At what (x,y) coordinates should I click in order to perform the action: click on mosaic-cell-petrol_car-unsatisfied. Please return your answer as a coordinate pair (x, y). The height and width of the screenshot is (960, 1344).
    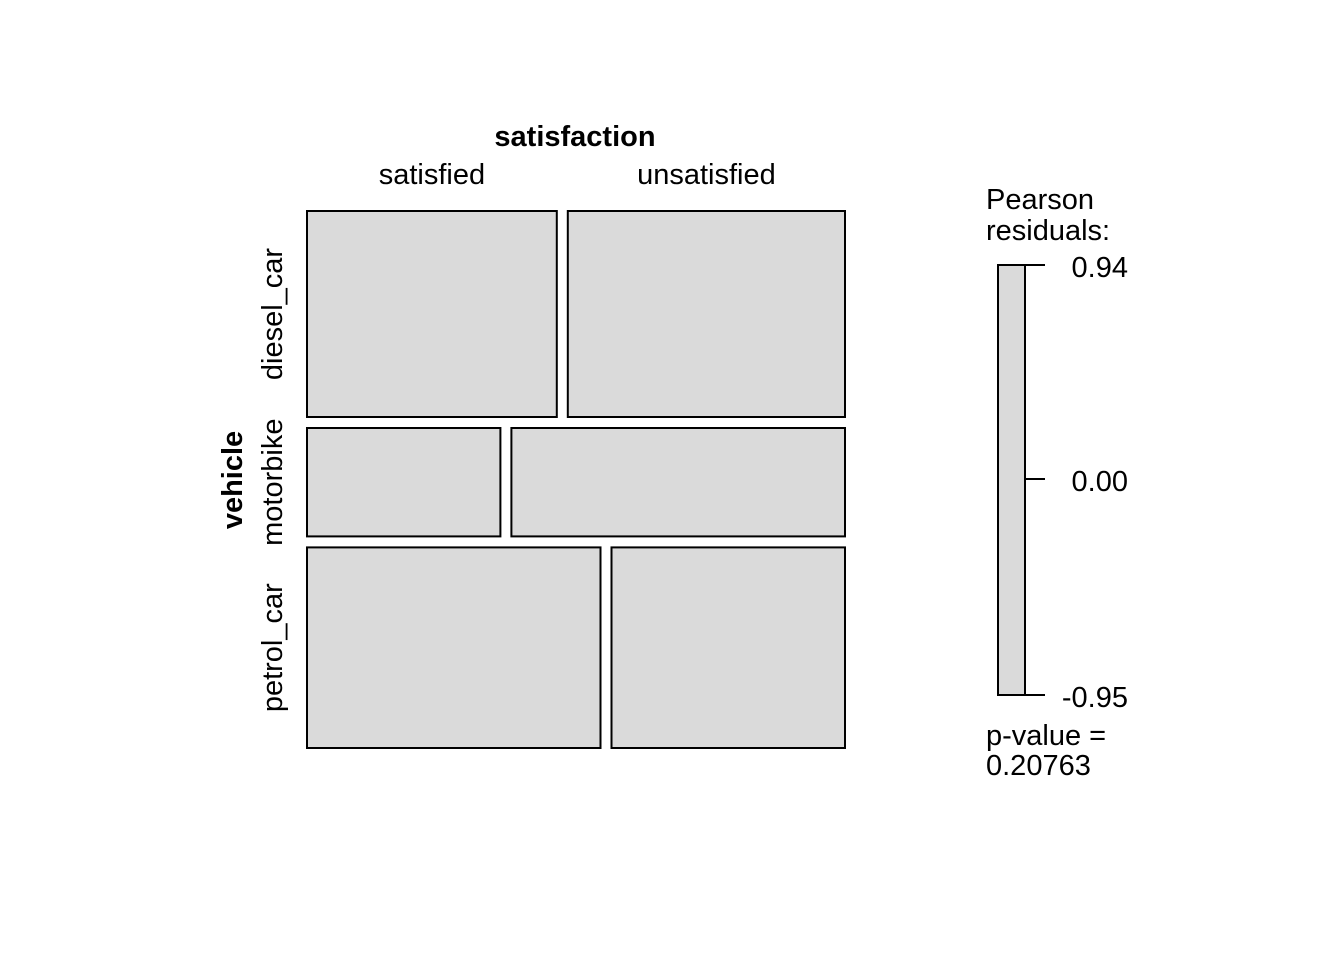
    Looking at the image, I should click on (728, 648).